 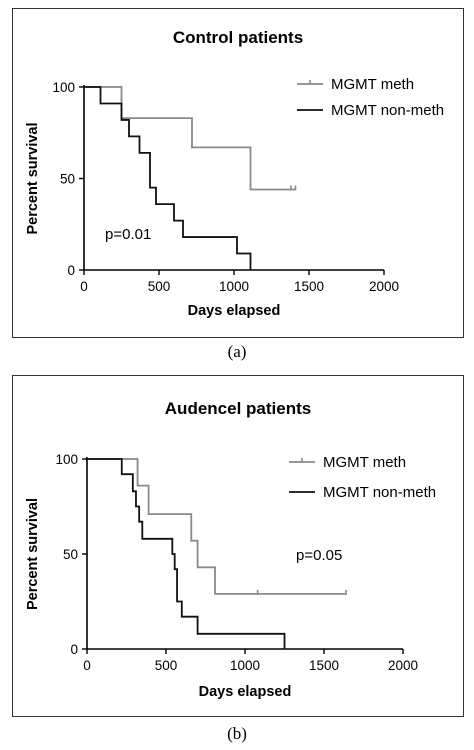 What do you see at coordinates (319, 555) in the screenshot?
I see `p-value-annotation: p=0.05` at bounding box center [319, 555].